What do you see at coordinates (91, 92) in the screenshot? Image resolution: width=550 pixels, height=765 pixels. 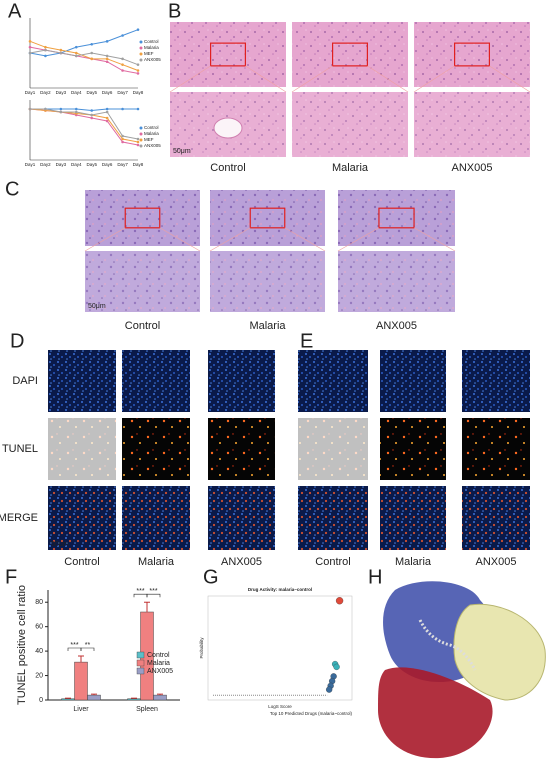 I see `x-tick-label: Day5` at bounding box center [91, 92].